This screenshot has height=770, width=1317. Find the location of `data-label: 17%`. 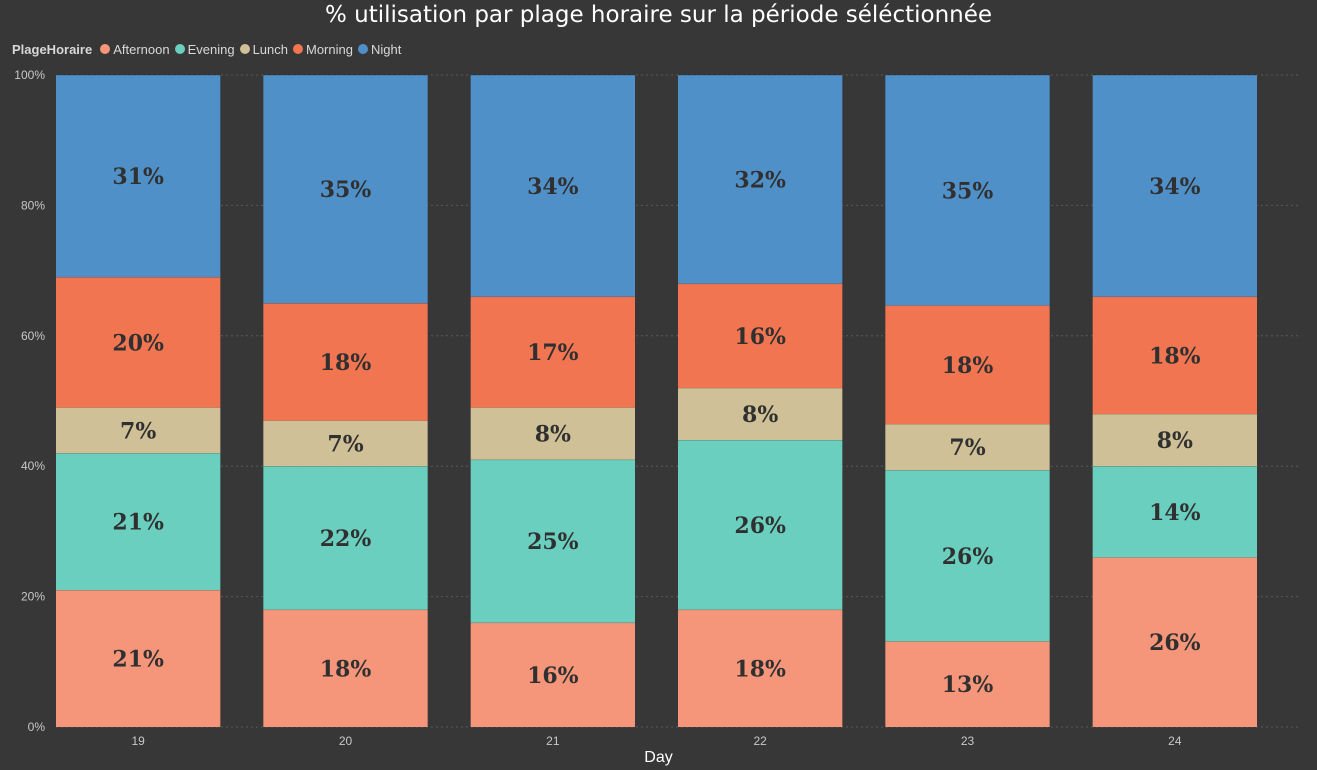

data-label: 17% is located at coordinates (553, 353).